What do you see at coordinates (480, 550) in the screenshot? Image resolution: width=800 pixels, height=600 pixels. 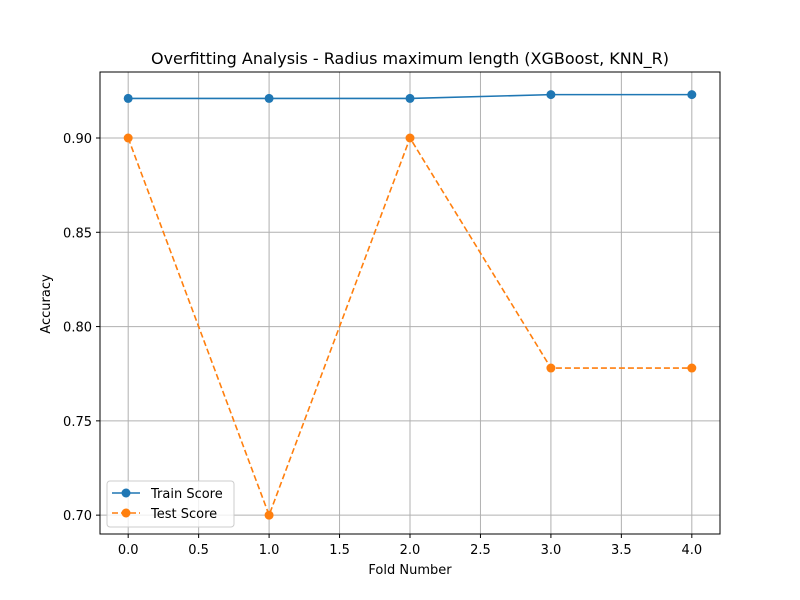 I see `x-tick-label: 2.5` at bounding box center [480, 550].